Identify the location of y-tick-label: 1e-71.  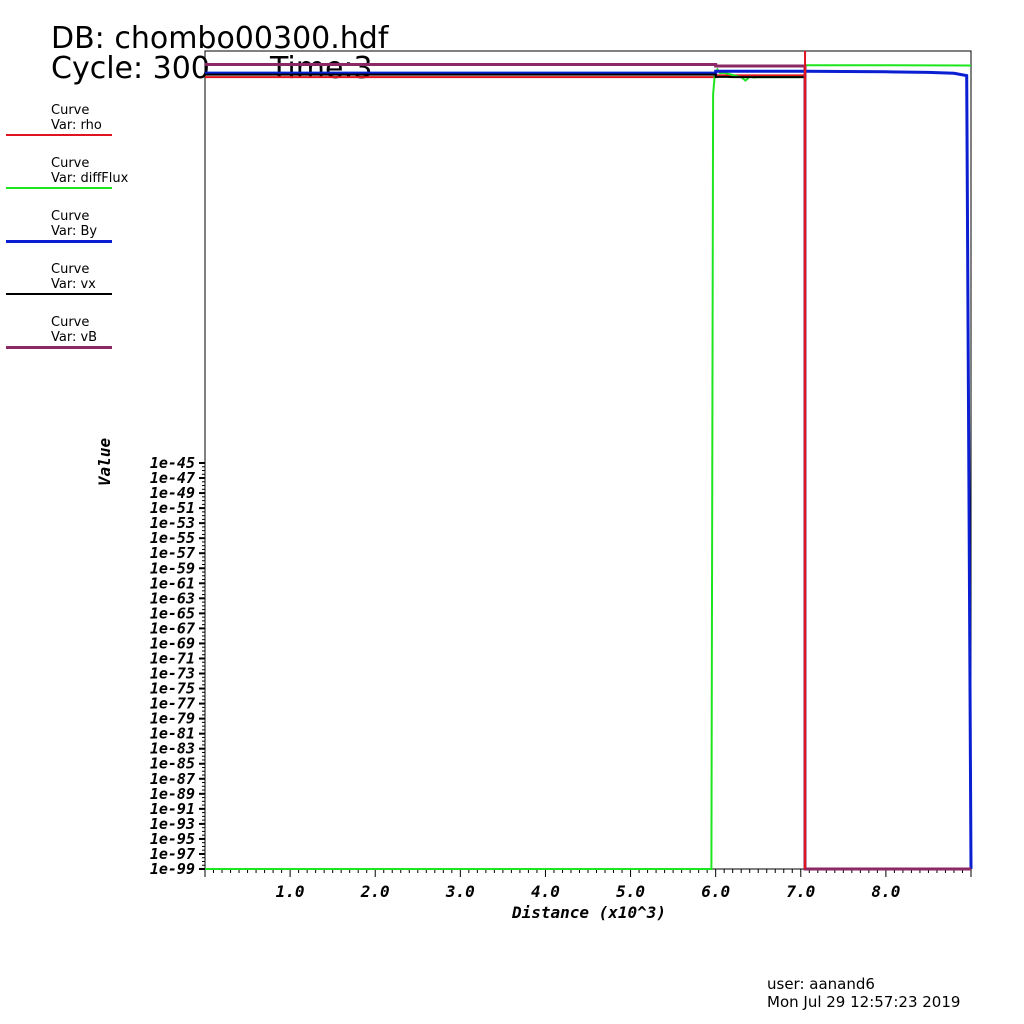
(172, 658).